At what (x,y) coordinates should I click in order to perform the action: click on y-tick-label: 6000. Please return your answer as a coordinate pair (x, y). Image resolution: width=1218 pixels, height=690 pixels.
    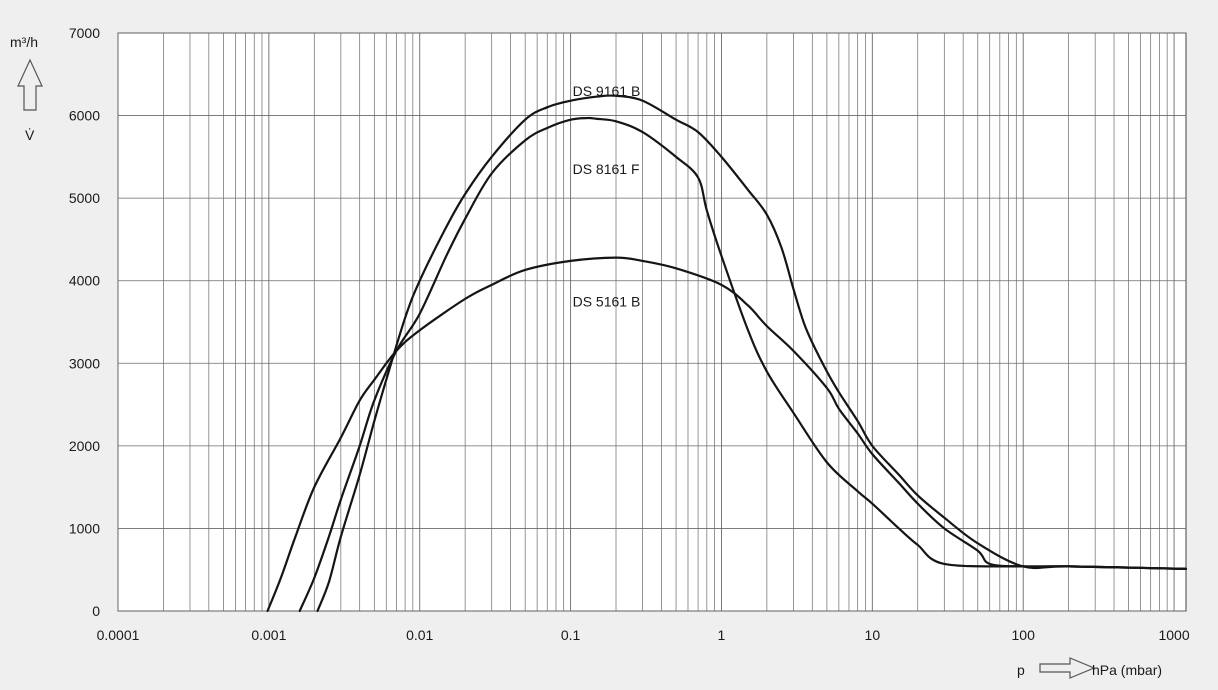
    Looking at the image, I should click on (84, 116).